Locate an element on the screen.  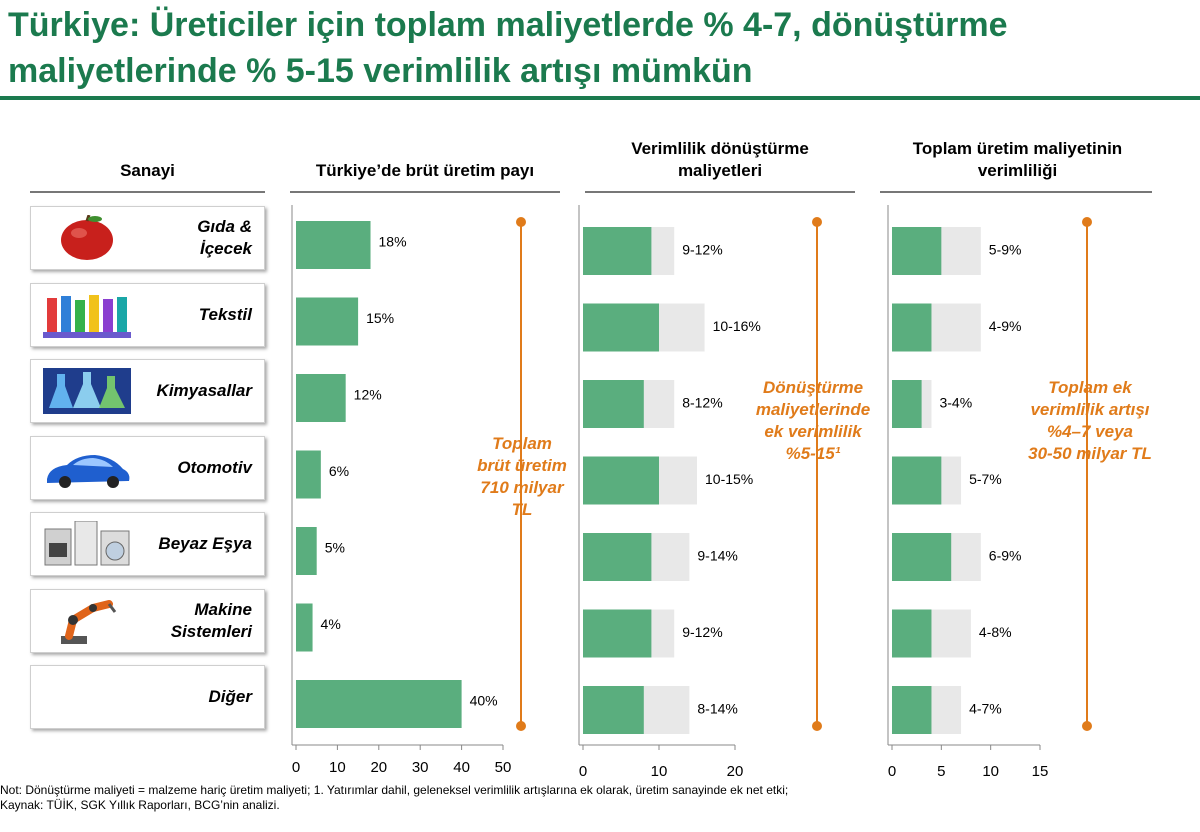
bracket-conversion-dot-top is located at coordinates (817, 222).